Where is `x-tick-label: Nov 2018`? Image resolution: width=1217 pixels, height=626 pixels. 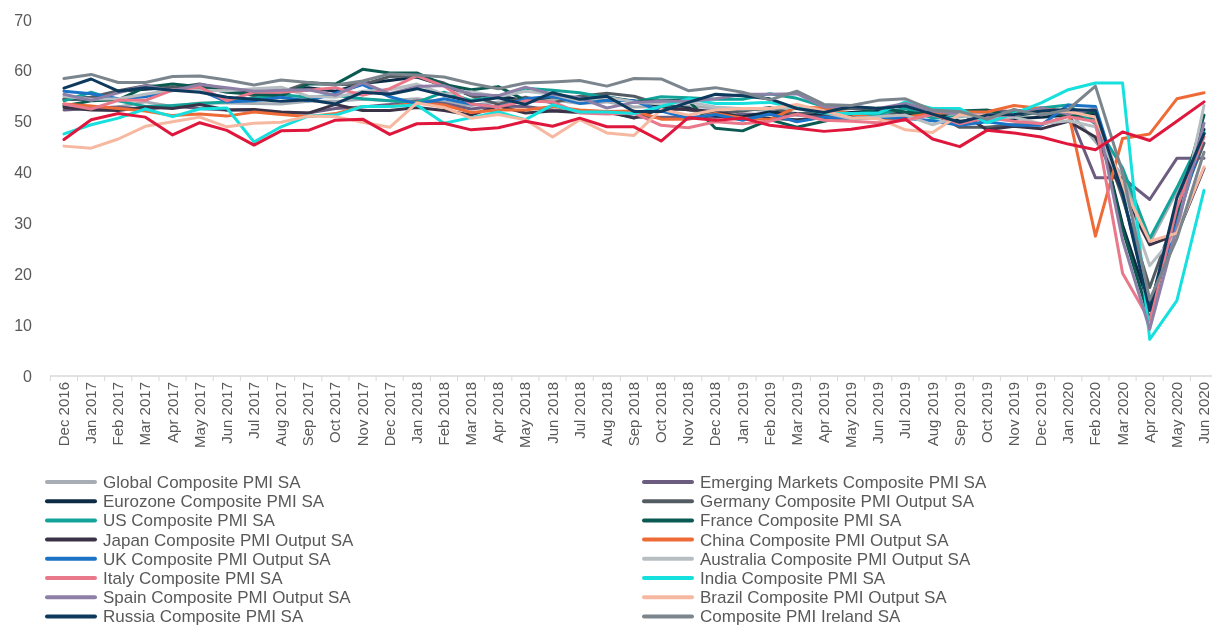
x-tick-label: Nov 2018 is located at coordinates (688, 414).